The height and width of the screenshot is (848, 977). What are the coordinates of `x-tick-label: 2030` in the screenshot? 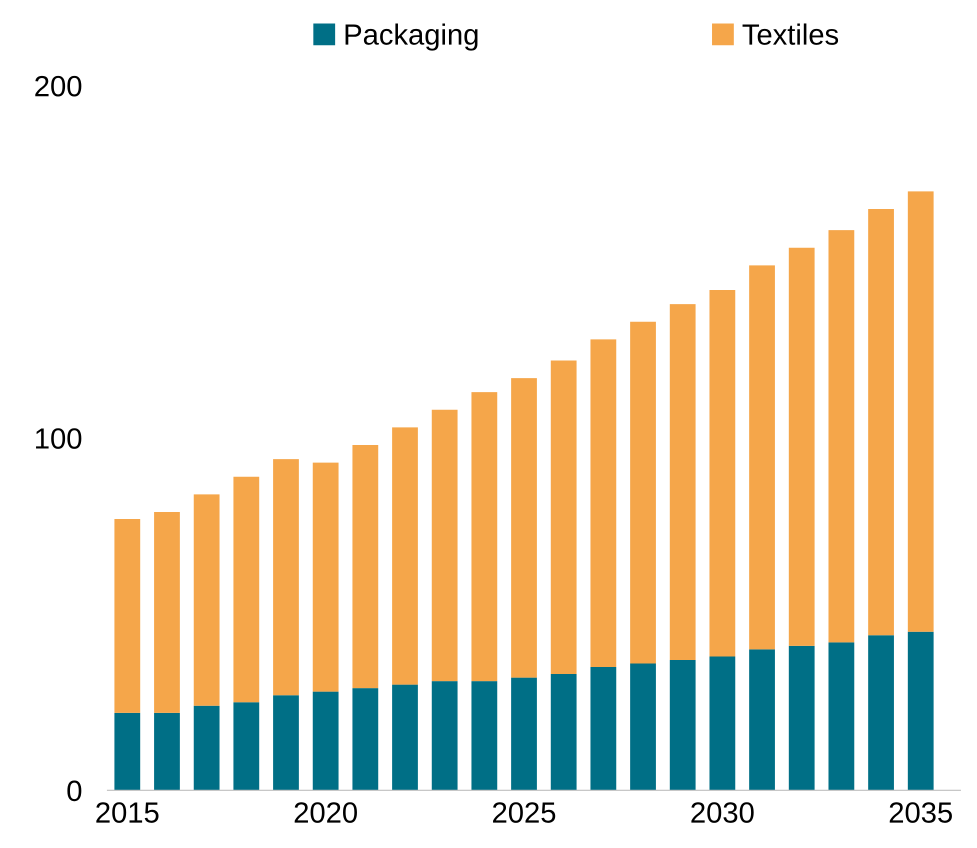 It's located at (722, 812).